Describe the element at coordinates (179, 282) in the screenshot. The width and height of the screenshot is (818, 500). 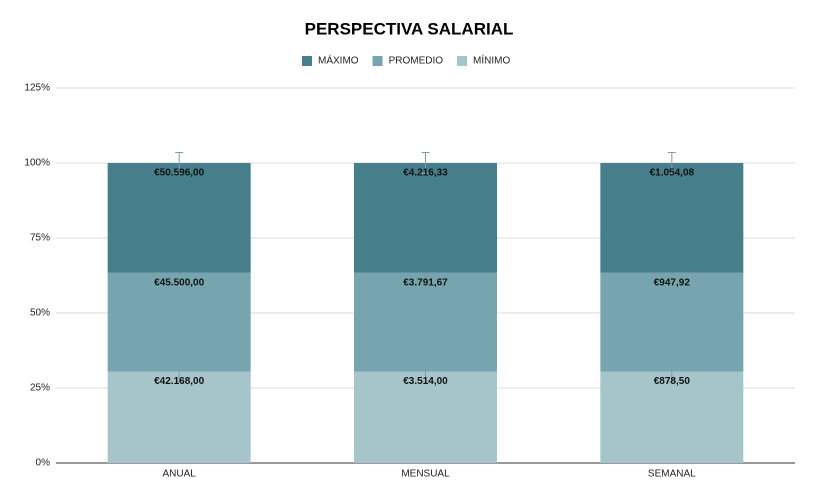
I see `data-label: €45.500,00` at that location.